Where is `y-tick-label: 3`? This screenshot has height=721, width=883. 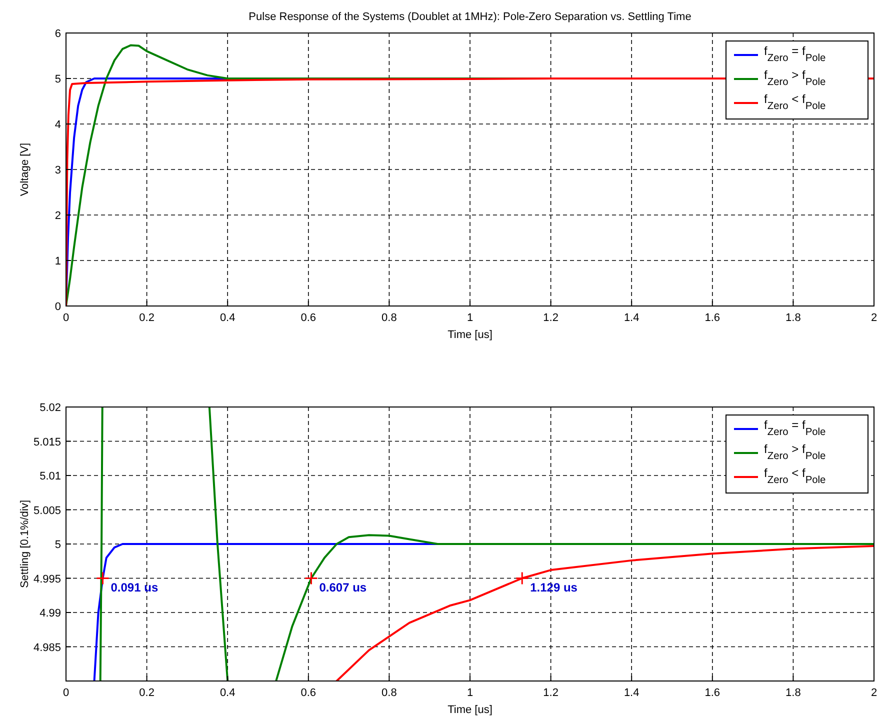
y-tick-label: 3 is located at coordinates (57, 170).